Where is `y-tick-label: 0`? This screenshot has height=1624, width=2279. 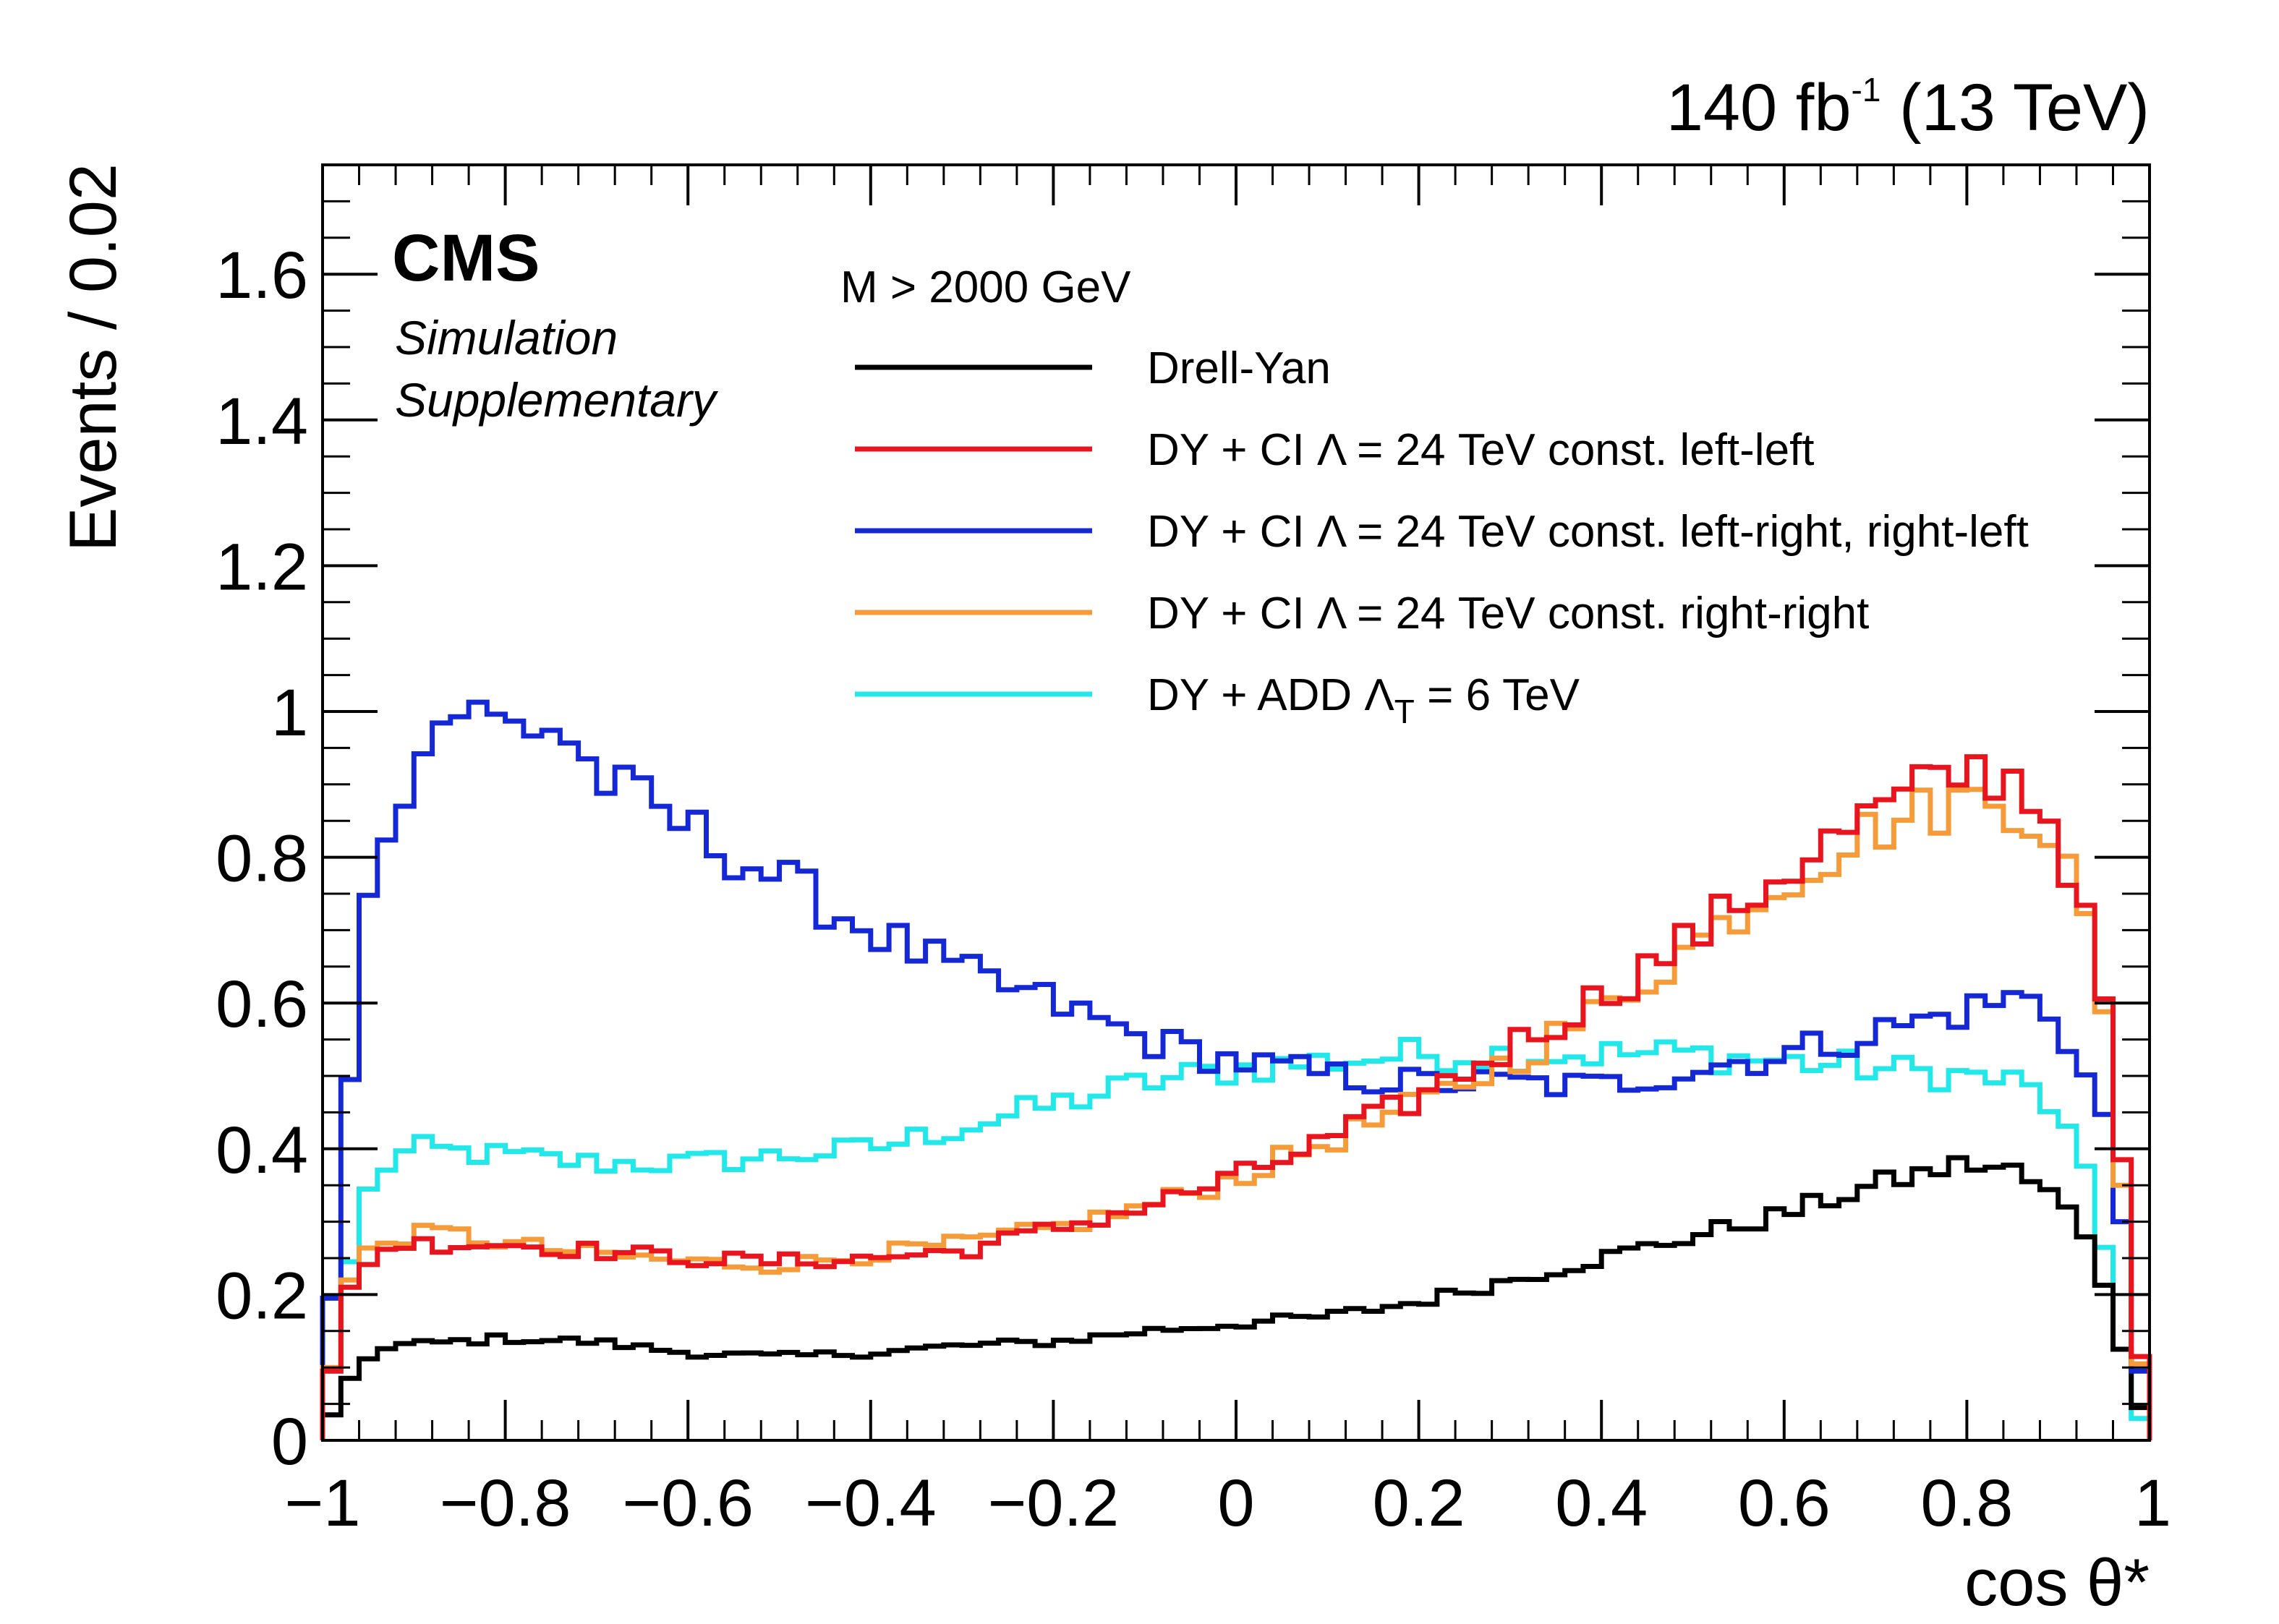 y-tick-label: 0 is located at coordinates (289, 1442).